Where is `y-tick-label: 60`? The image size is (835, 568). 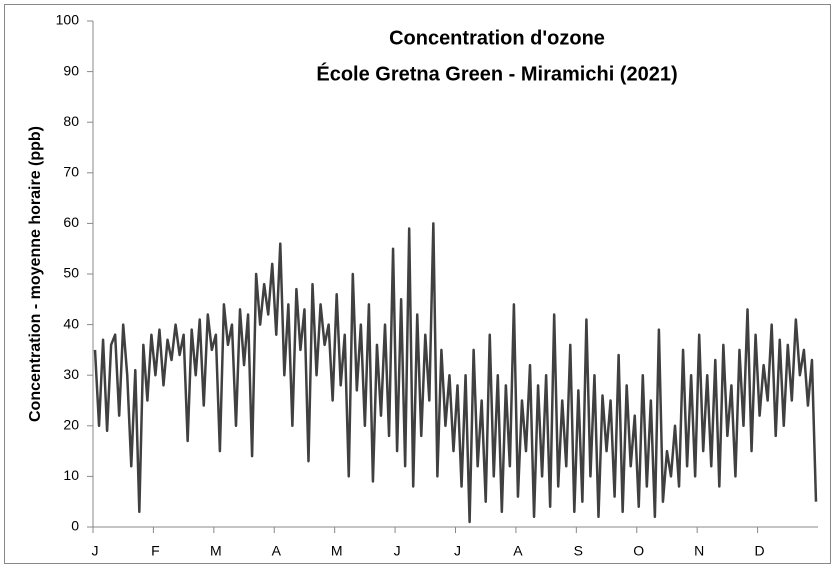
y-tick-label: 60 is located at coordinates (71, 222).